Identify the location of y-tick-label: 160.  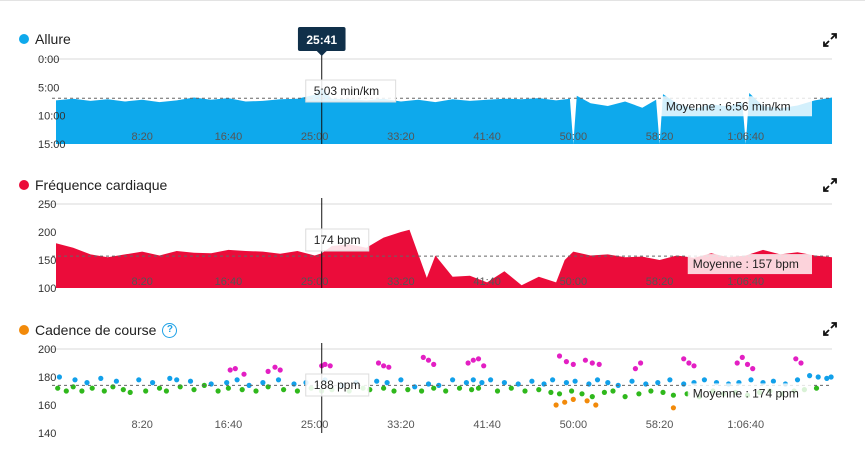
(47, 406).